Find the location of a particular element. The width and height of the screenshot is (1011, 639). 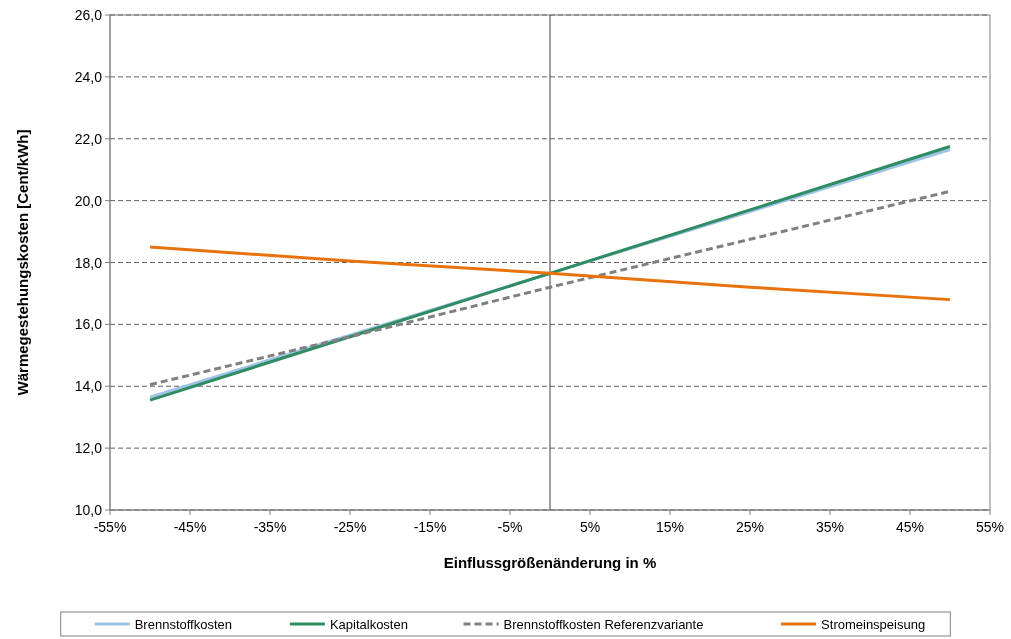

y-tick-label: 16,0 is located at coordinates (88, 324).